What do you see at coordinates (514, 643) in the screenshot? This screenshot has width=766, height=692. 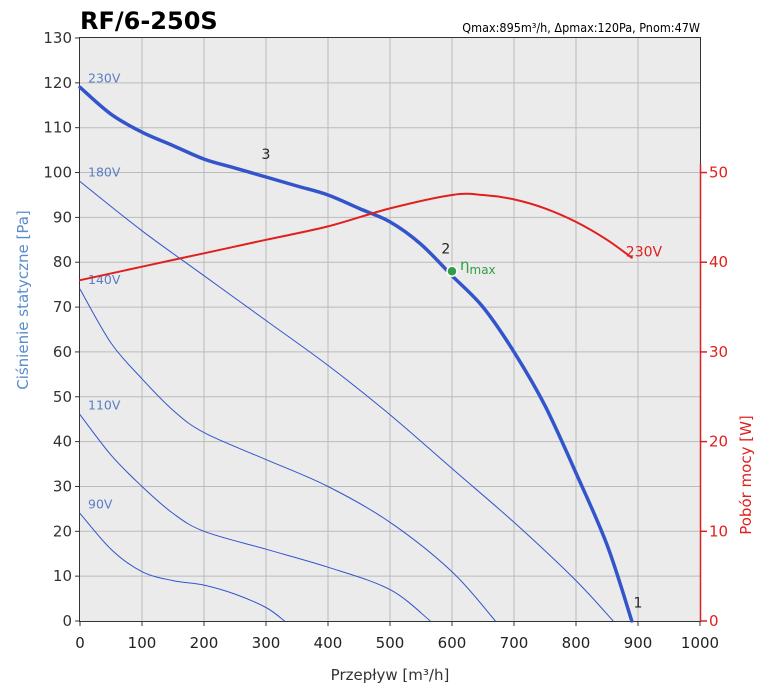 I see `x-tick-label: 700` at bounding box center [514, 643].